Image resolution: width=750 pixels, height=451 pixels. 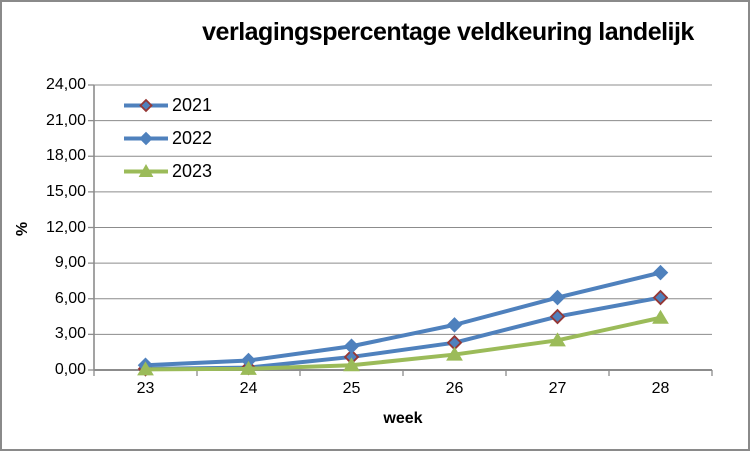 What do you see at coordinates (403, 418) in the screenshot?
I see `x-axis-title: week` at bounding box center [403, 418].